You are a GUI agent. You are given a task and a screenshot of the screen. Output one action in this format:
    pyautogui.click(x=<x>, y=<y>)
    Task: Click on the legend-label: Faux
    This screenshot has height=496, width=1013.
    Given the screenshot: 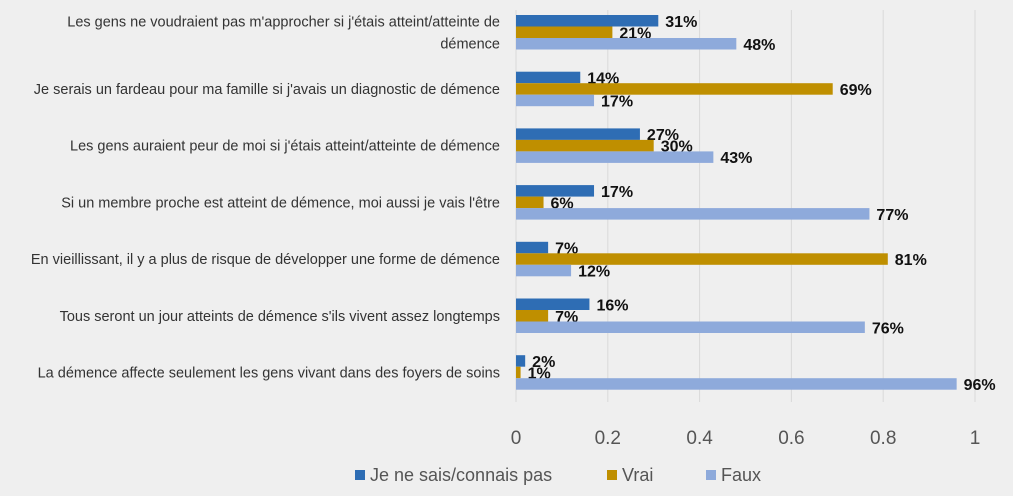 What is the action you would take?
    pyautogui.click(x=741, y=475)
    